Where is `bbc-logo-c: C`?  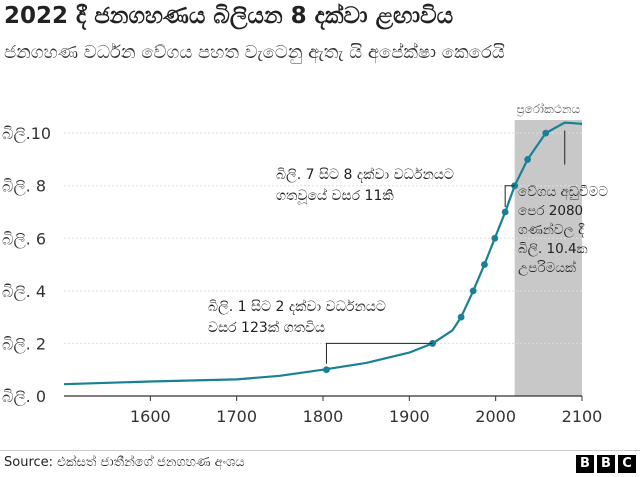 bbc-logo-c: C is located at coordinates (627, 464).